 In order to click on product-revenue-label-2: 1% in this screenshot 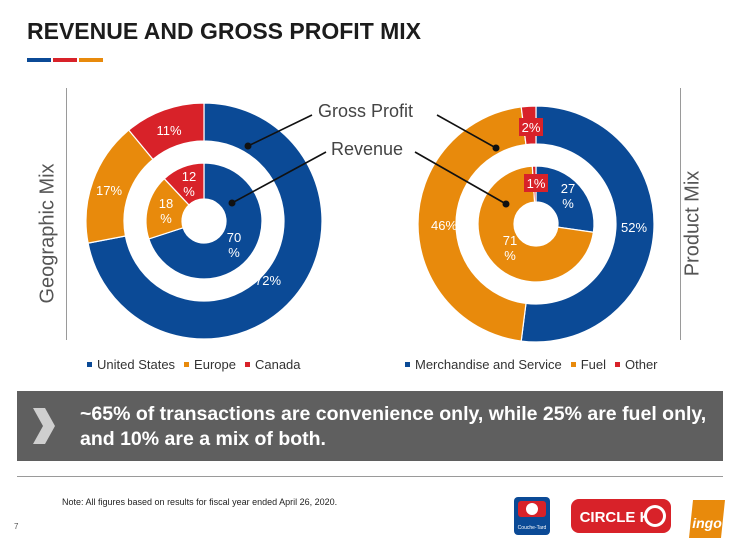, I will do `click(536, 183)`.